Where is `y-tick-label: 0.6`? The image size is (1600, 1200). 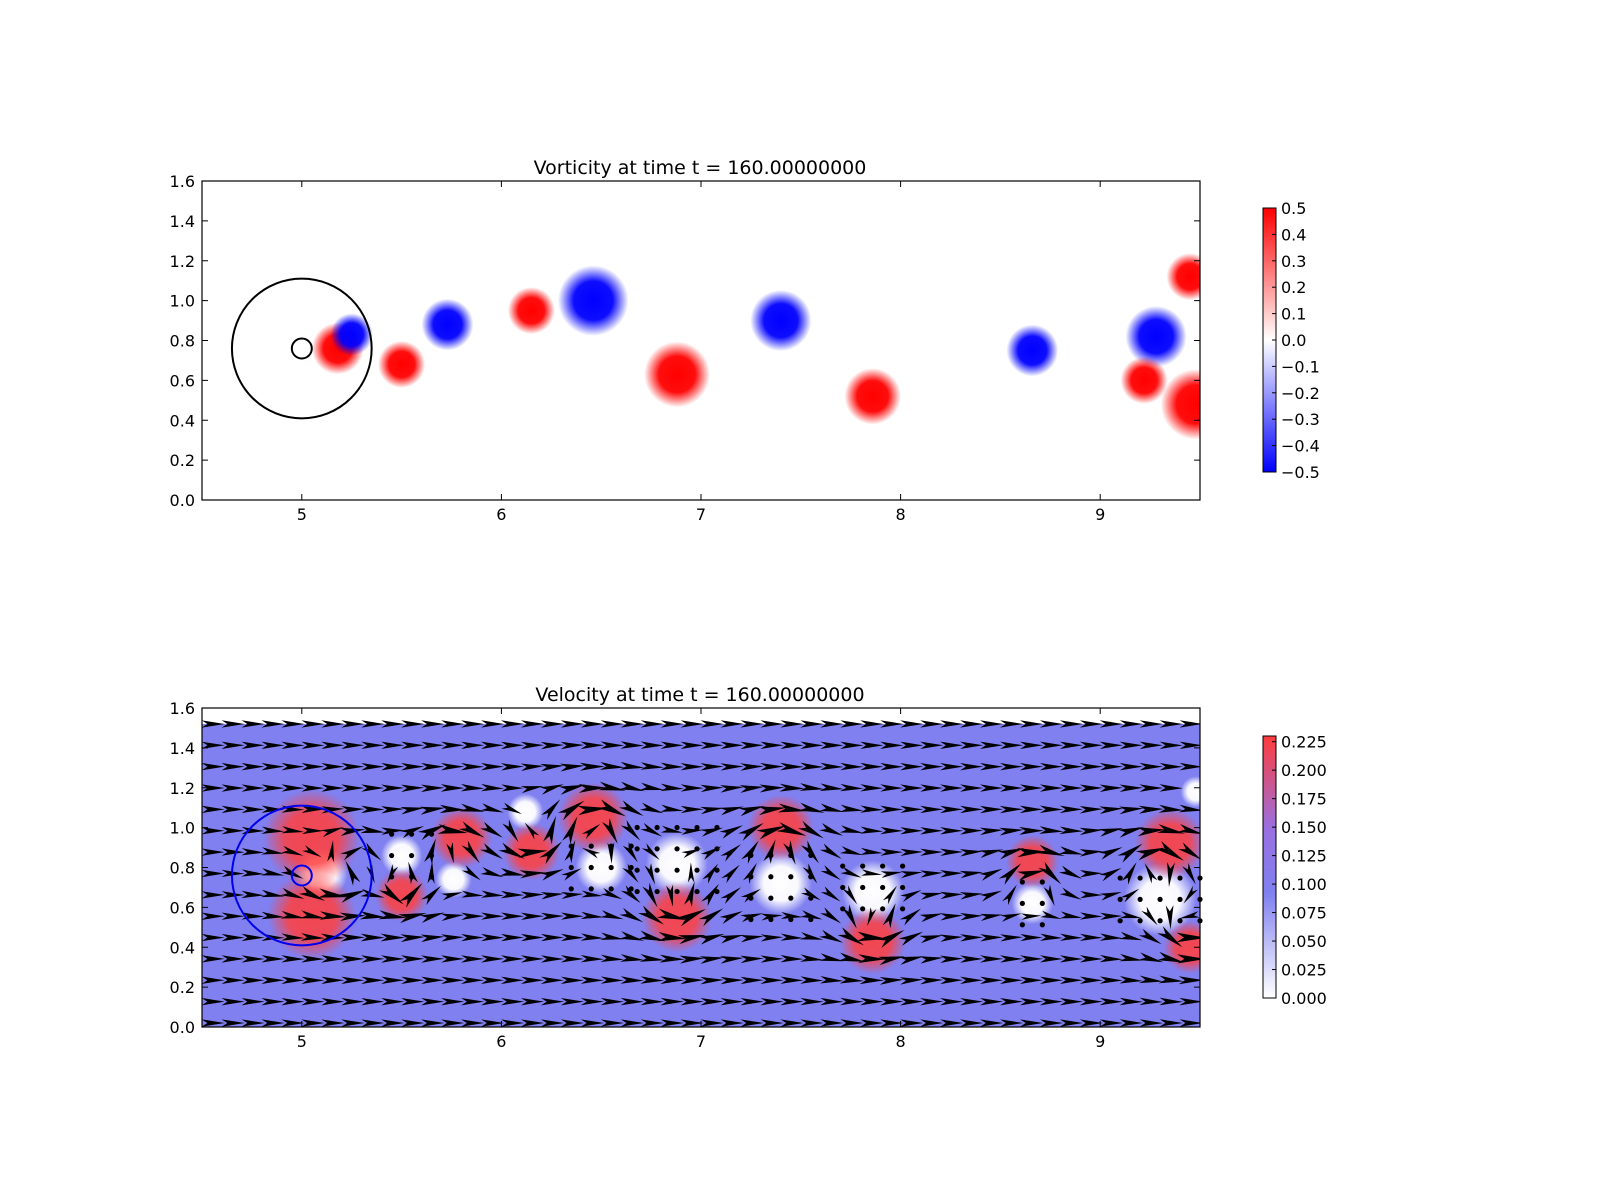 y-tick-label: 0.6 is located at coordinates (182, 380).